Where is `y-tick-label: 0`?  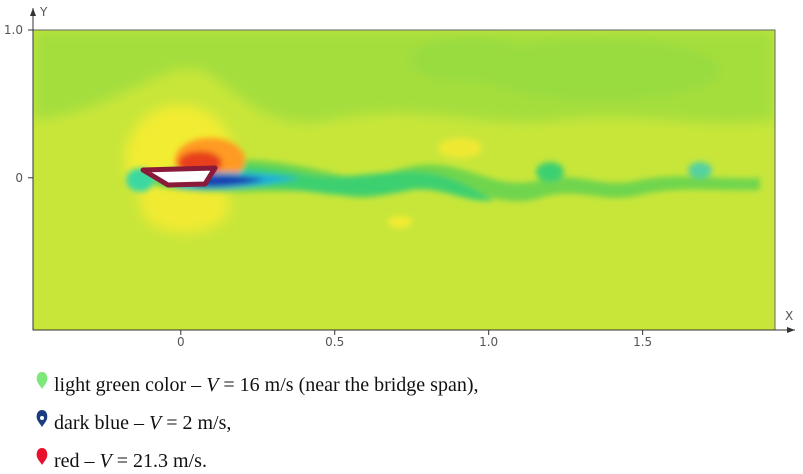
y-tick-label: 0 is located at coordinates (19, 178).